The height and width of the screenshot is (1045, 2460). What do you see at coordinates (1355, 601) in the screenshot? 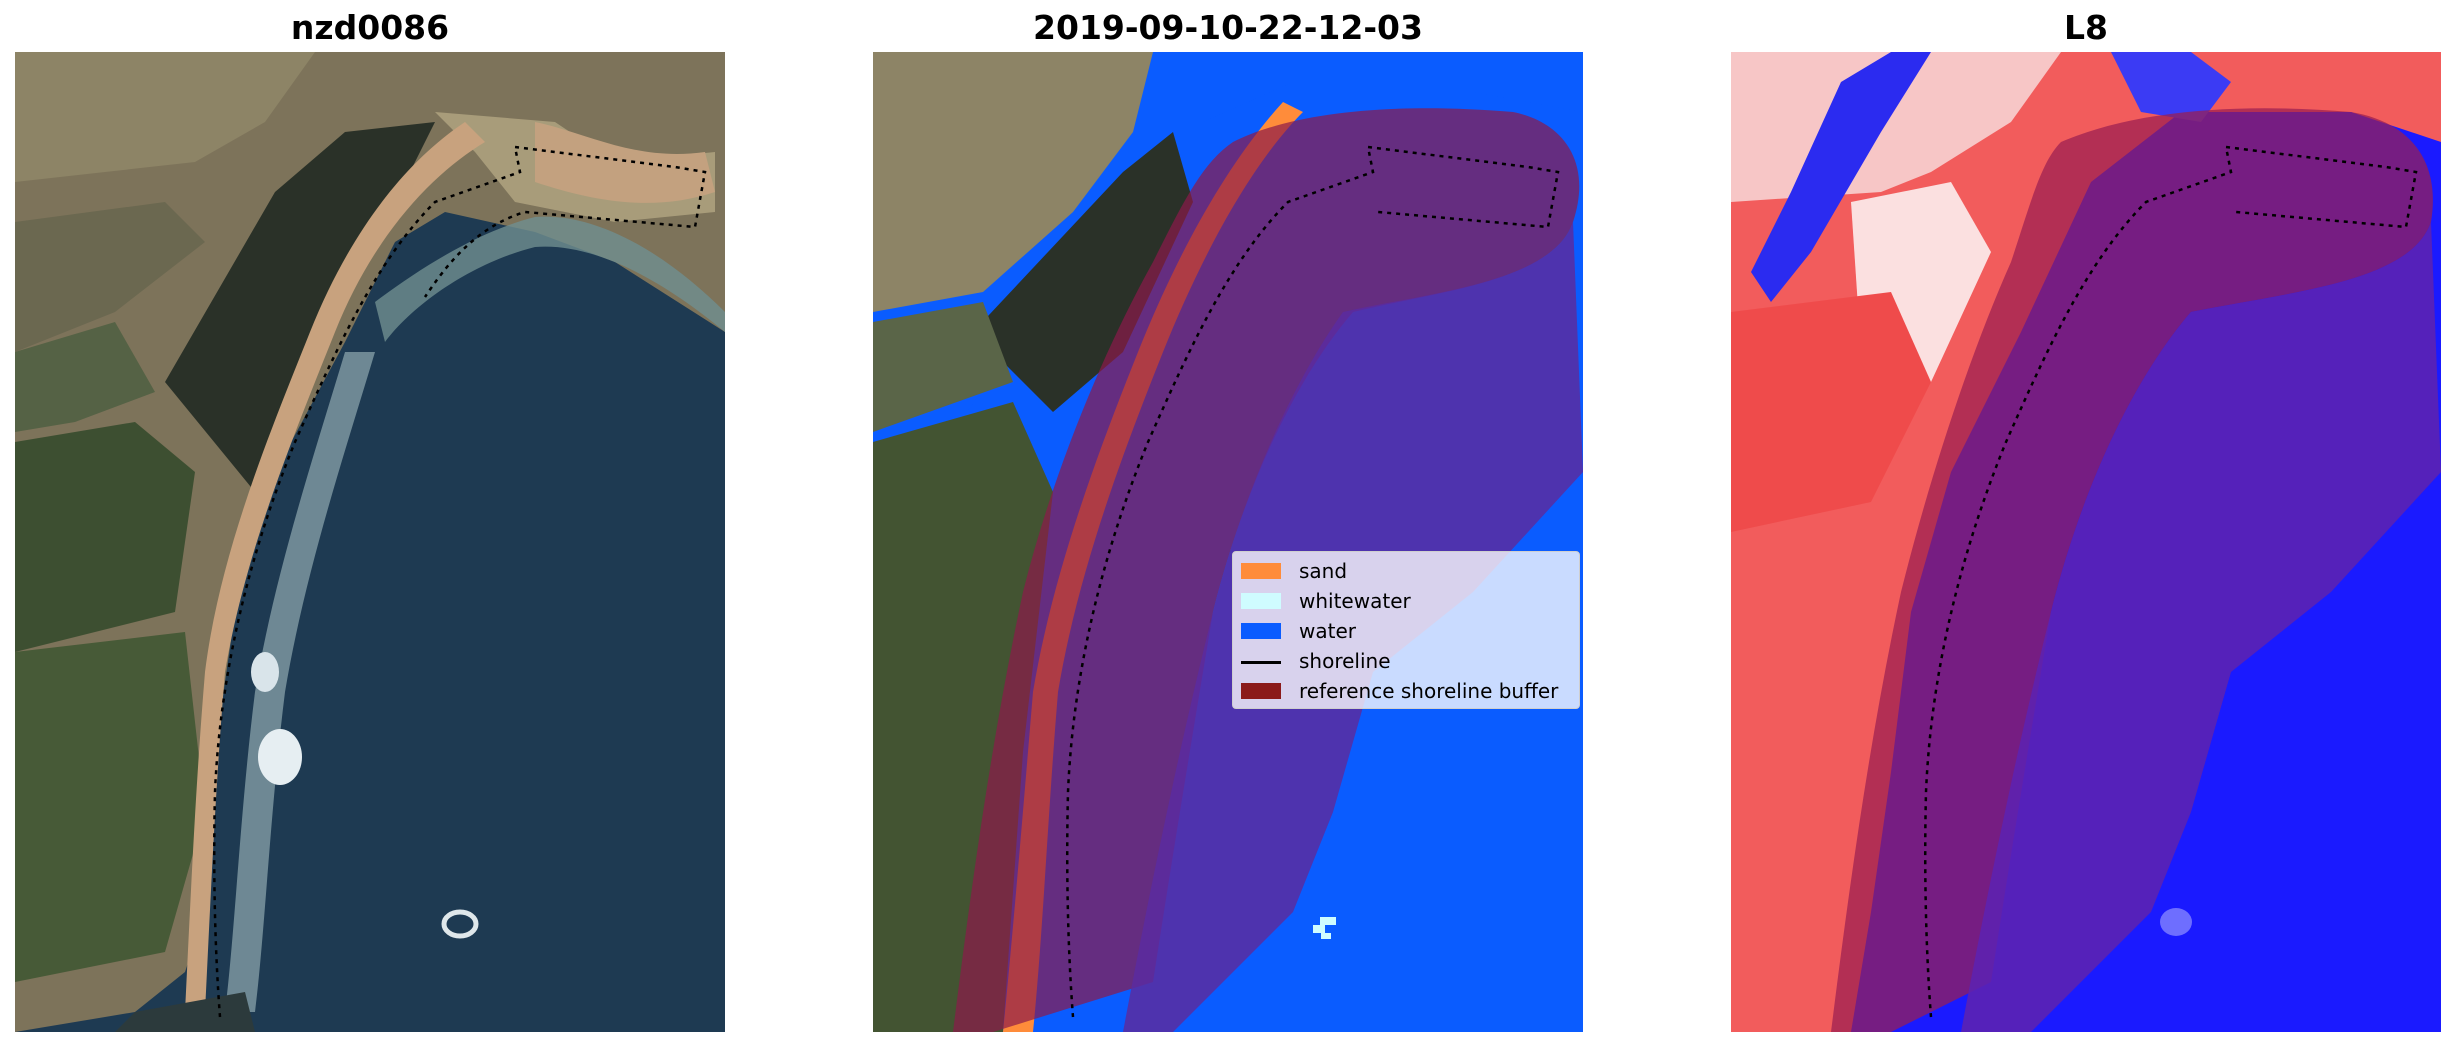
I see `legend-label-whitewater: whitewater` at bounding box center [1355, 601].